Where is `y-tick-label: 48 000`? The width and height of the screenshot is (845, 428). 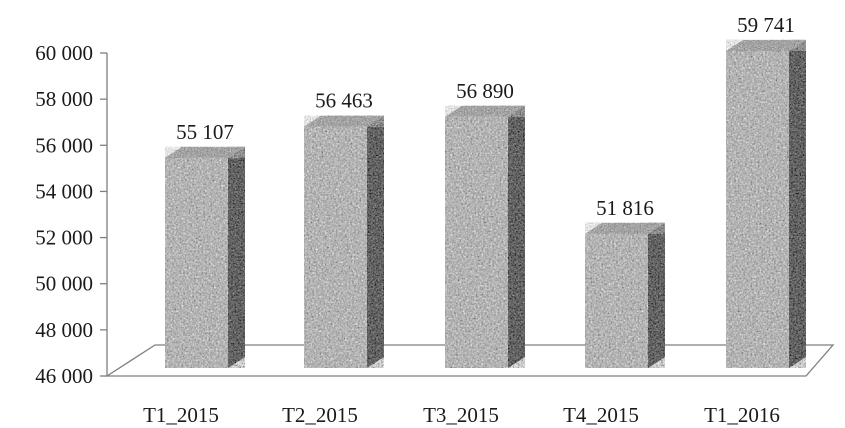
y-tick-label: 48 000 is located at coordinates (64, 330).